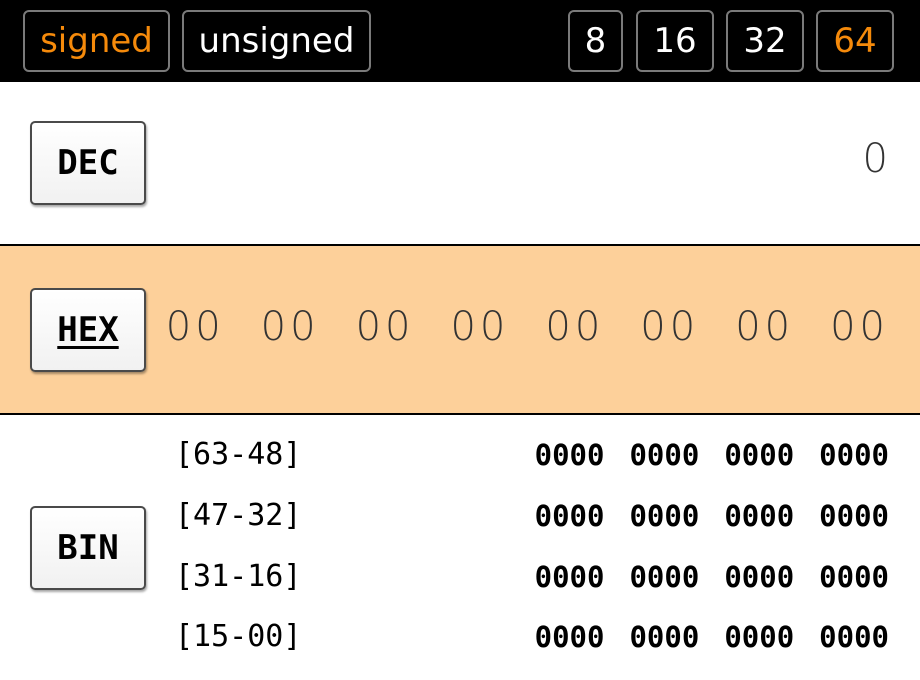 This screenshot has height=680, width=920. I want to click on hex-button-label: HEX, so click(88, 330).